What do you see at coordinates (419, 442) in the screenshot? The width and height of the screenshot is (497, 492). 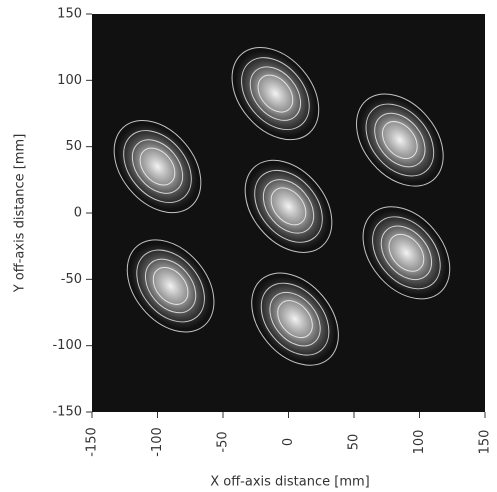 I see `x-tick-label: 100` at bounding box center [419, 442].